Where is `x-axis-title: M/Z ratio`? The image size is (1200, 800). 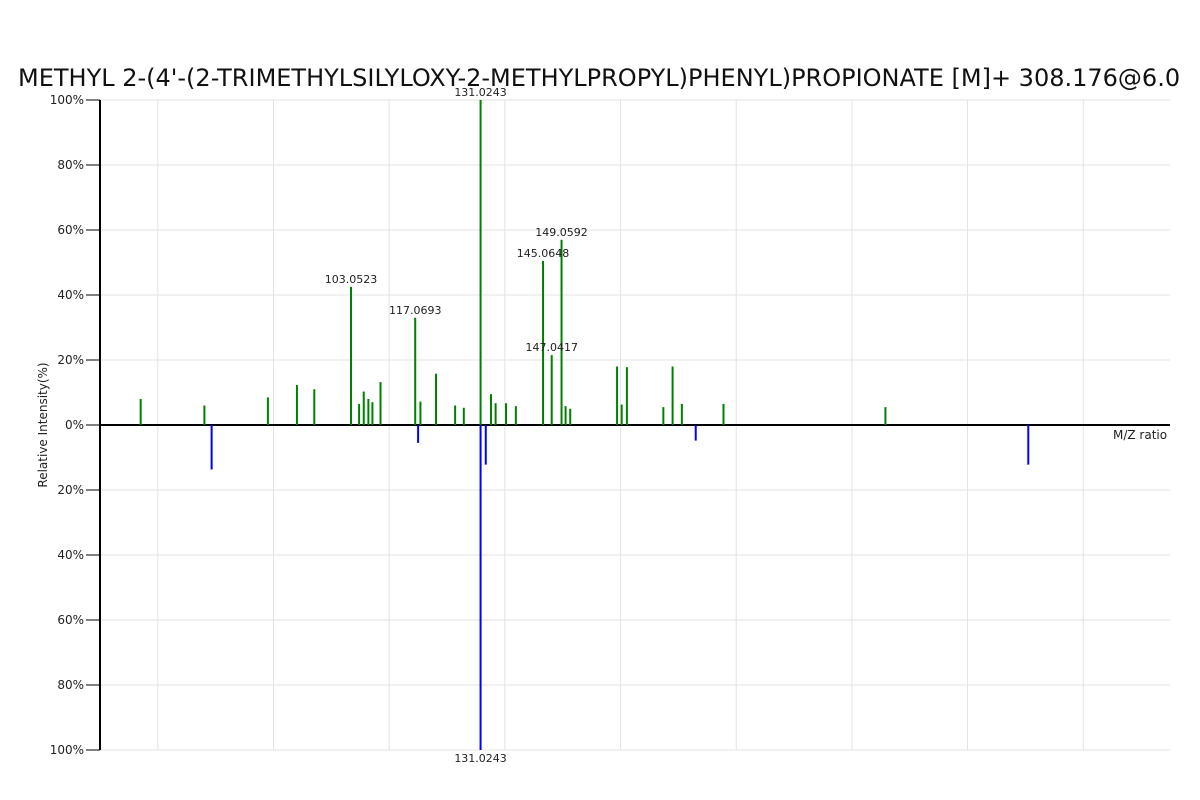
x-axis-title: M/Z ratio is located at coordinates (1140, 435).